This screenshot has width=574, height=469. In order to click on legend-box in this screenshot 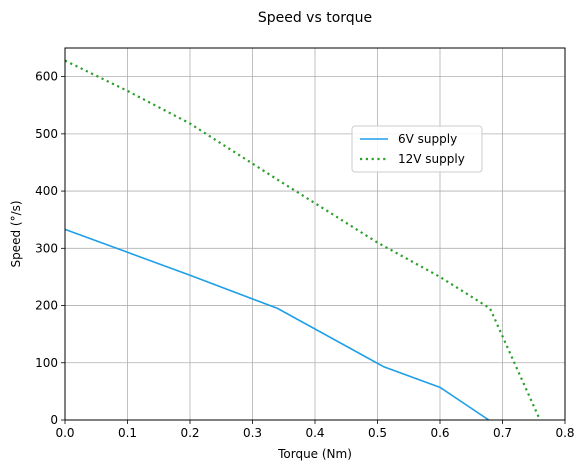, I will do `click(417, 149)`.